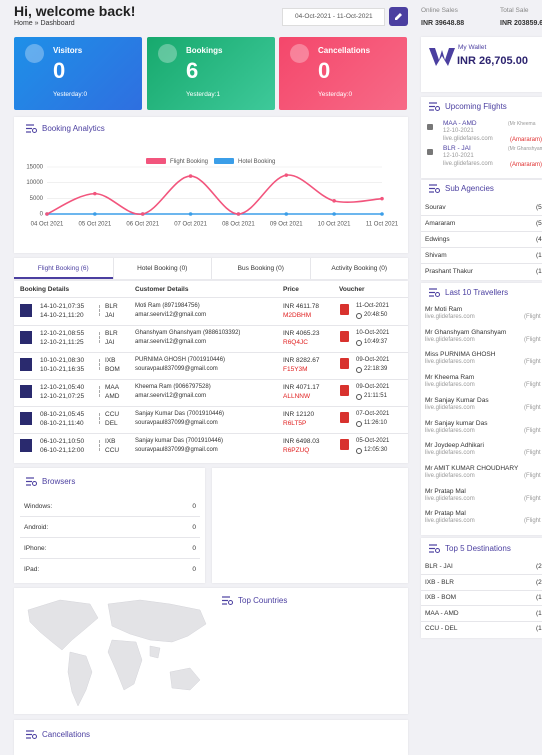 Image resolution: width=542 pixels, height=755 pixels. Describe the element at coordinates (62, 450) in the screenshot. I see `text: 06-10-21,12:00` at that location.